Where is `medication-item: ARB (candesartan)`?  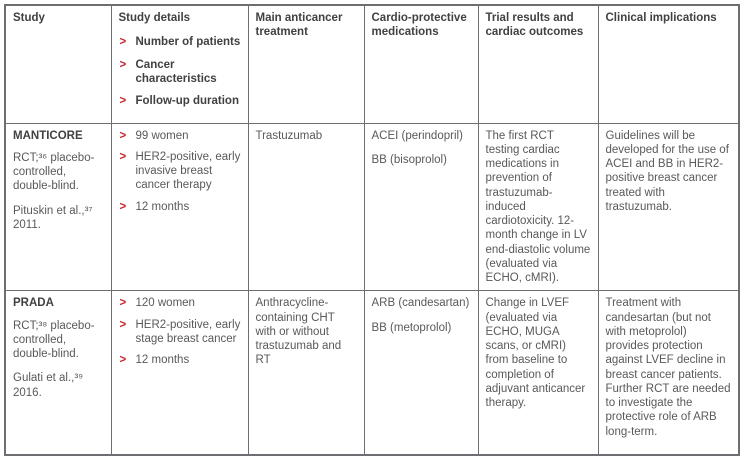
medication-item: ARB (candesartan) is located at coordinates (420, 303).